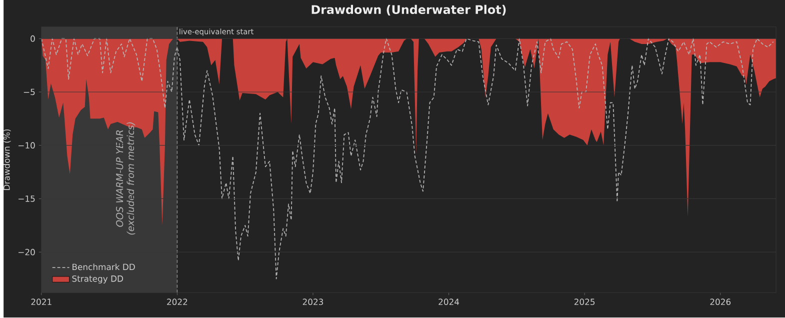 This screenshot has height=318, width=785. I want to click on chart-title: Drawdown (Underwater Plot), so click(409, 10).